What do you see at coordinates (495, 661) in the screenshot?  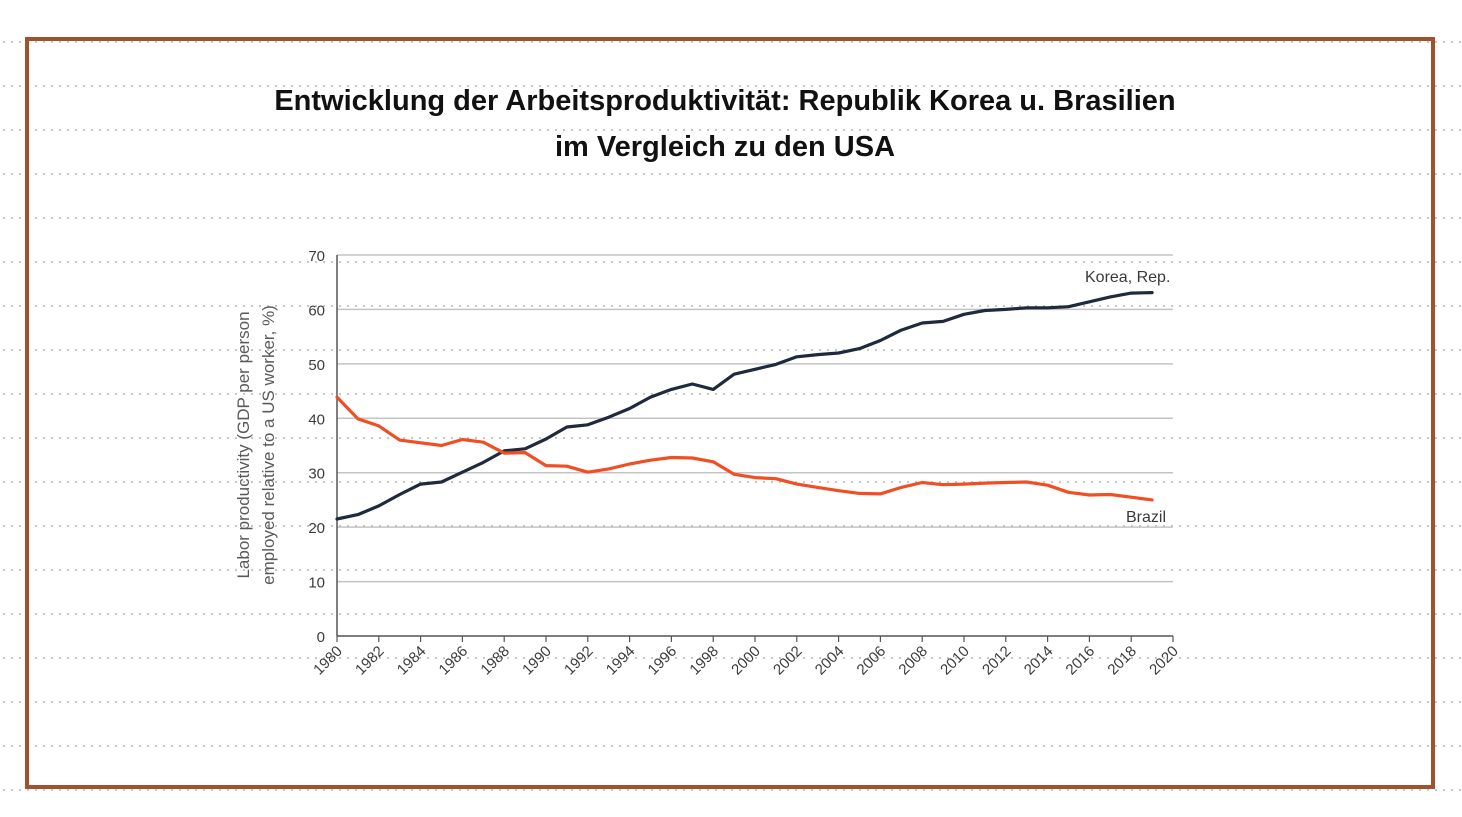 I see `x-tick-label: 1988` at bounding box center [495, 661].